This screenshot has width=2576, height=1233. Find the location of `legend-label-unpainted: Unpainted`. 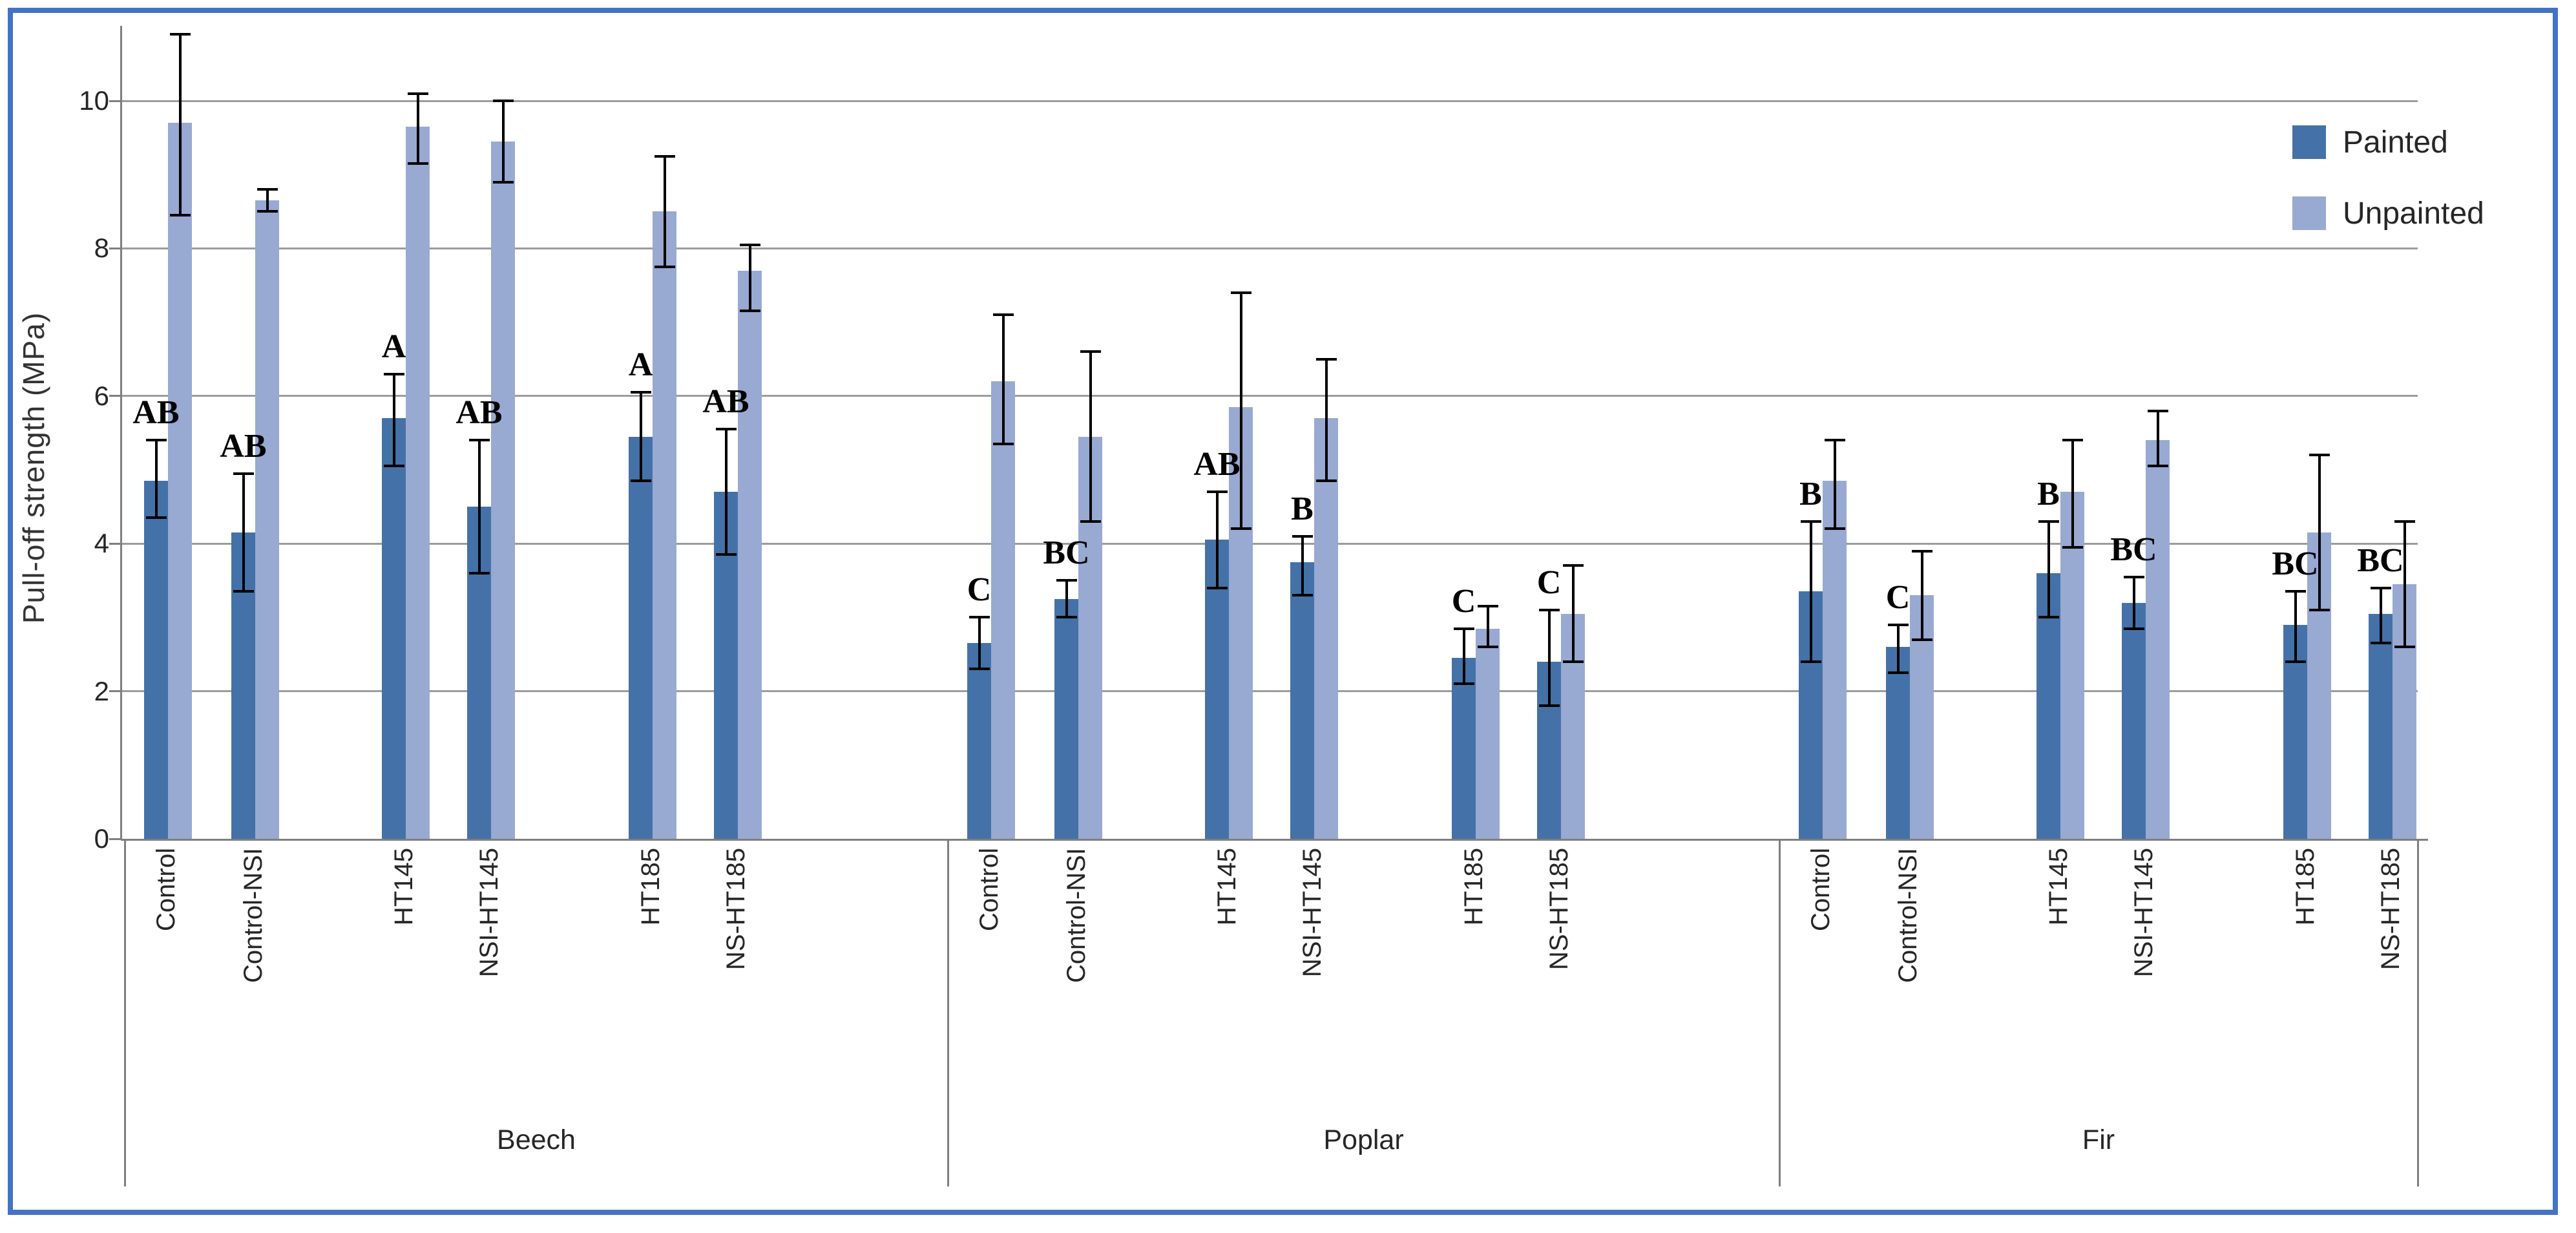

legend-label-unpainted: Unpainted is located at coordinates (2413, 214).